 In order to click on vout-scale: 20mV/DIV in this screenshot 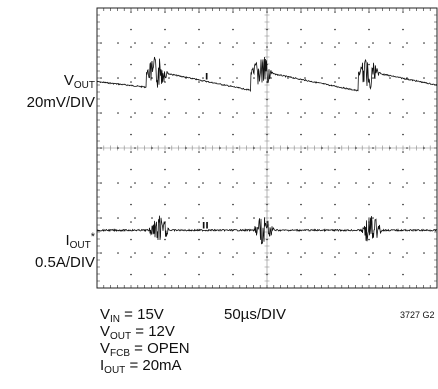, I will do `click(60, 102)`.